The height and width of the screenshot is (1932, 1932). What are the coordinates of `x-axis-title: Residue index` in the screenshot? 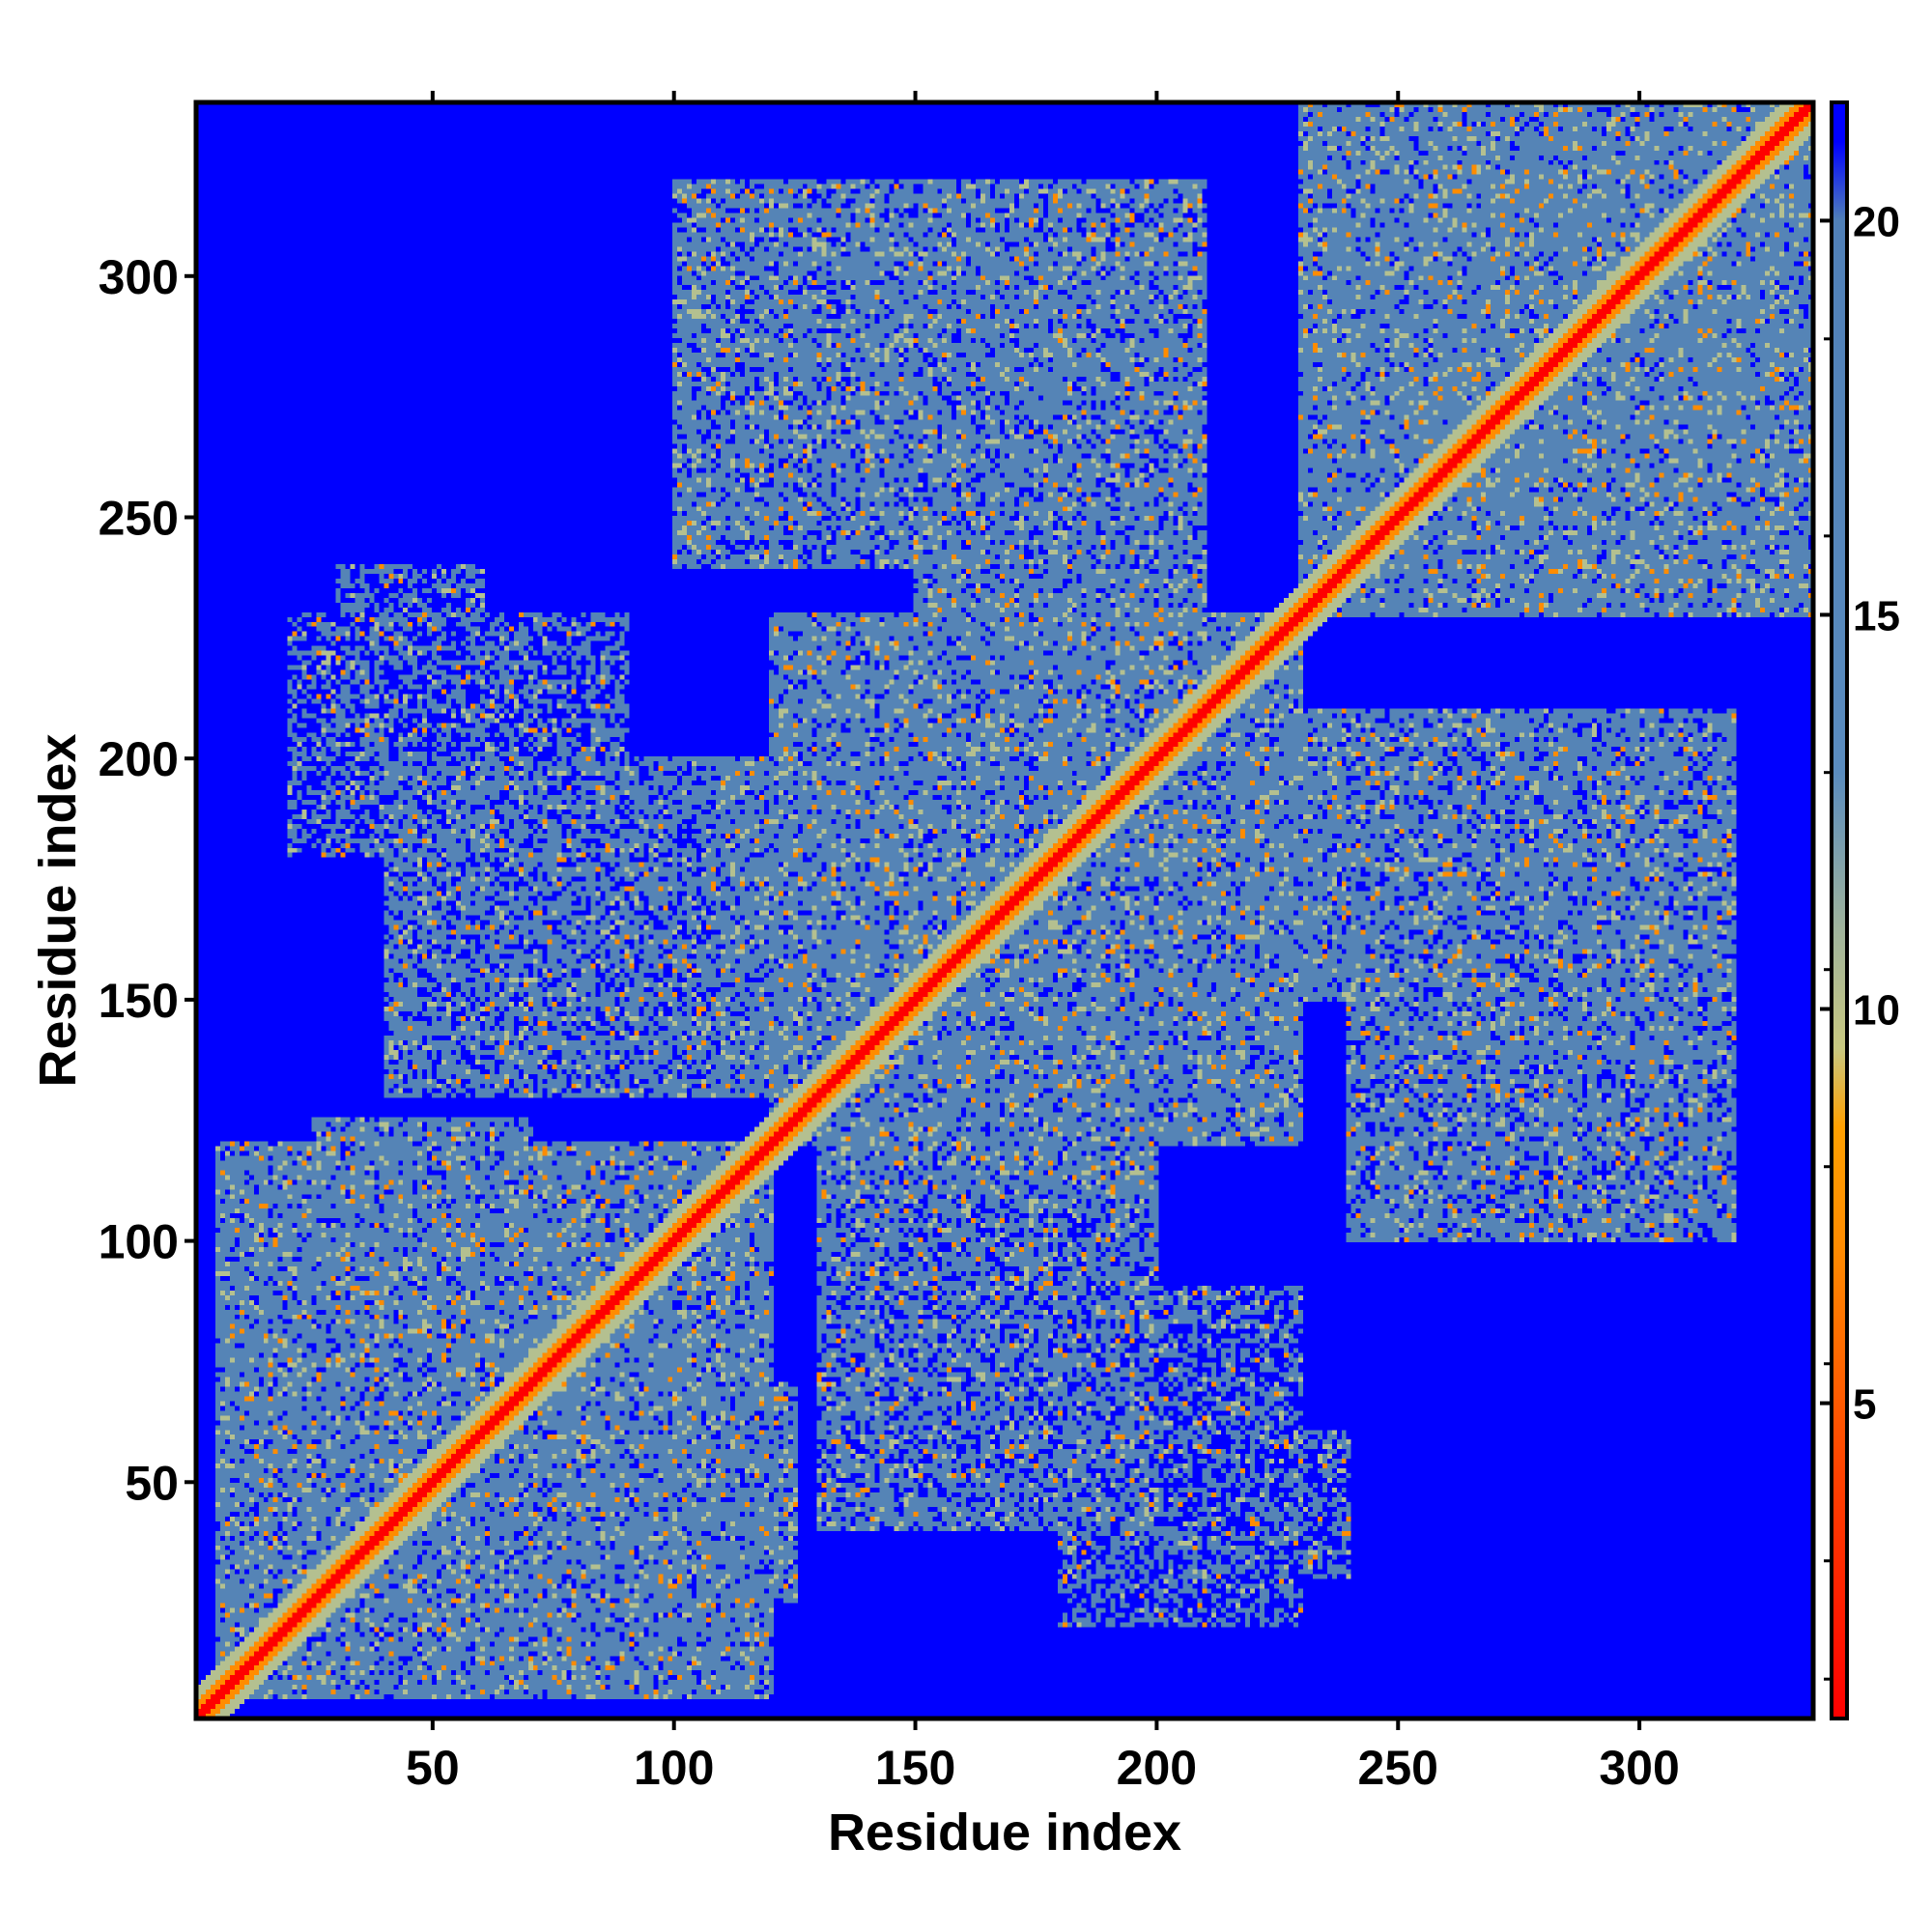 It's located at (1005, 1832).